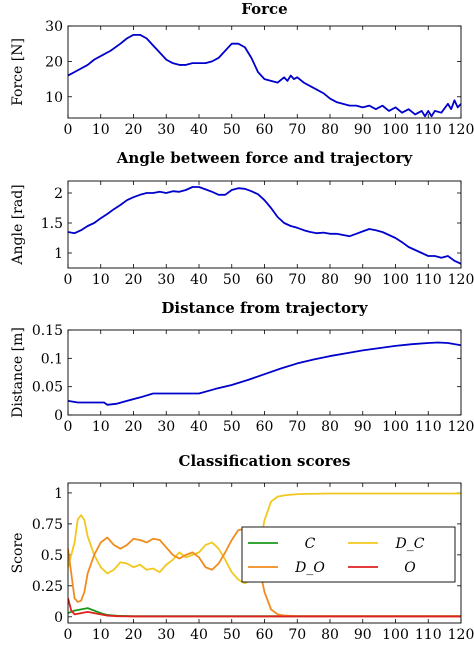 The image size is (474, 645). Describe the element at coordinates (265, 461) in the screenshot. I see `chart-title: Classification scores` at that location.